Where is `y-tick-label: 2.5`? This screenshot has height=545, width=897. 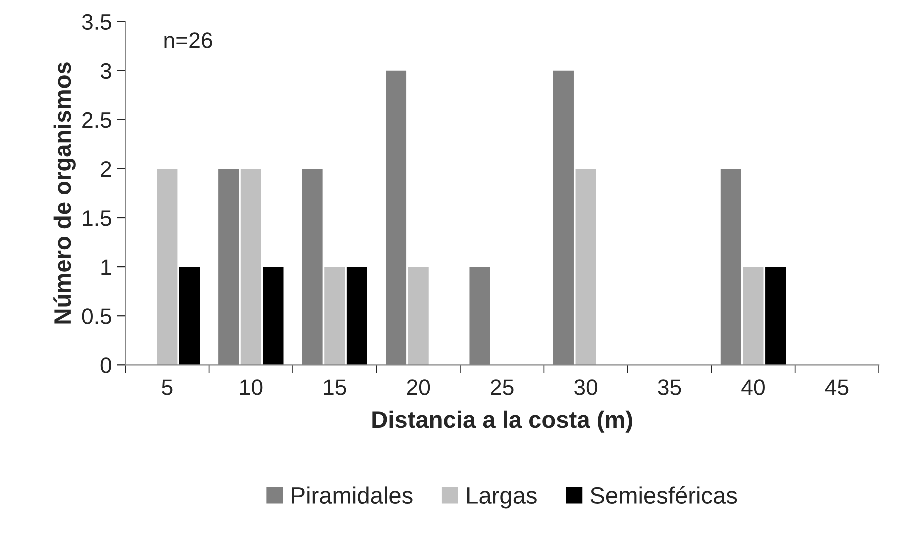
y-tick-label: 2.5 is located at coordinates (97, 120).